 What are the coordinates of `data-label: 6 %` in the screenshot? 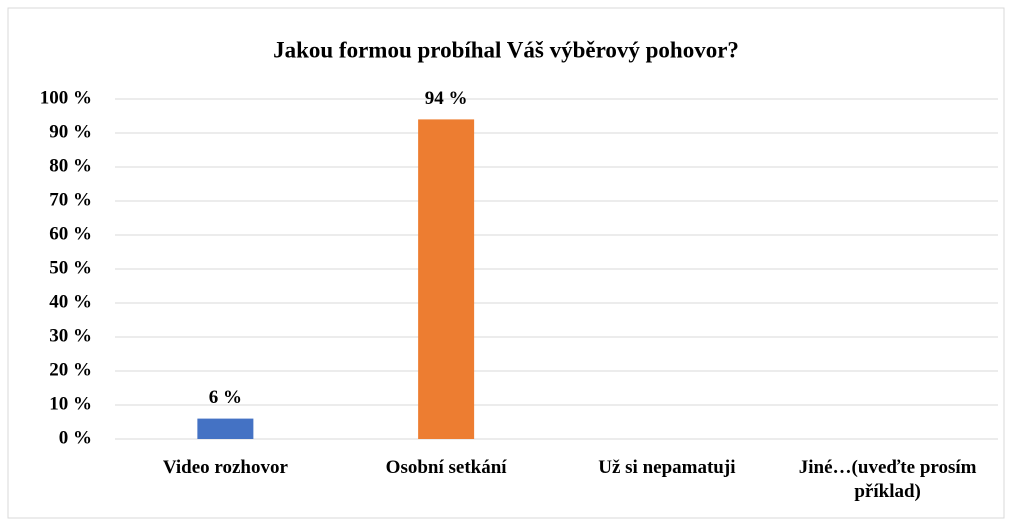 It's located at (225, 397).